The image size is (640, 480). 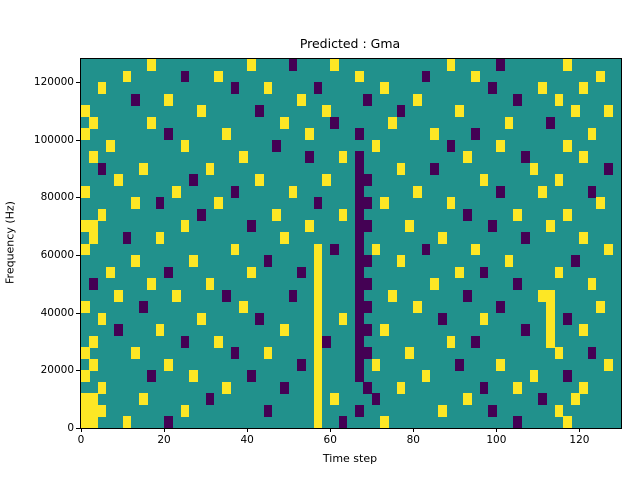 What do you see at coordinates (10, 242) in the screenshot?
I see `y-axis-label: Frequency (Hz)` at bounding box center [10, 242].